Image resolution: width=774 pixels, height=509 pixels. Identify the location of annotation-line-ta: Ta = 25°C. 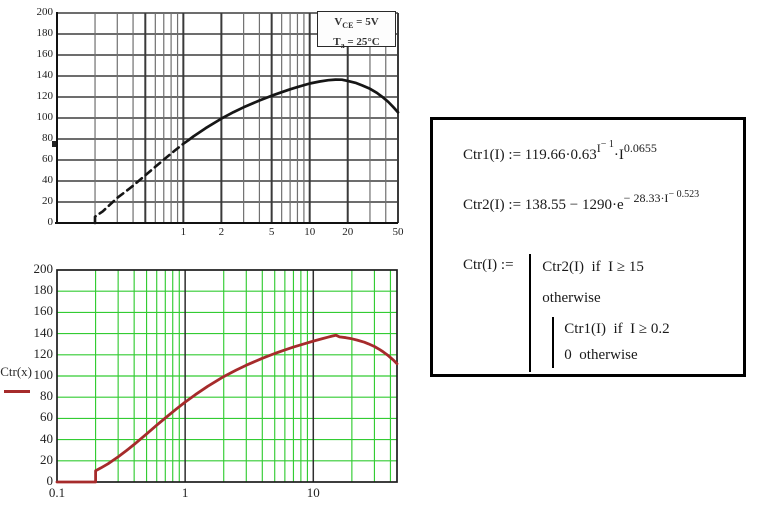
(356, 43).